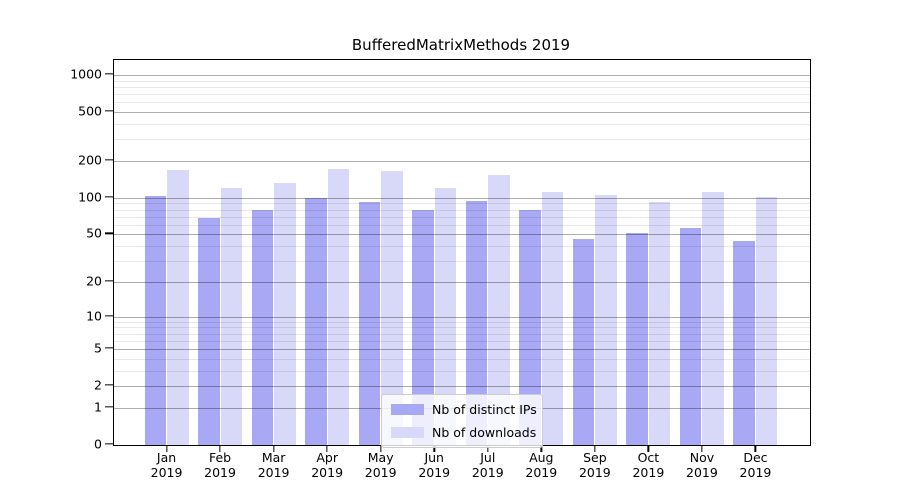 This screenshot has width=900, height=500. What do you see at coordinates (690, 336) in the screenshot?
I see `bar-distinct-ips-nov` at bounding box center [690, 336].